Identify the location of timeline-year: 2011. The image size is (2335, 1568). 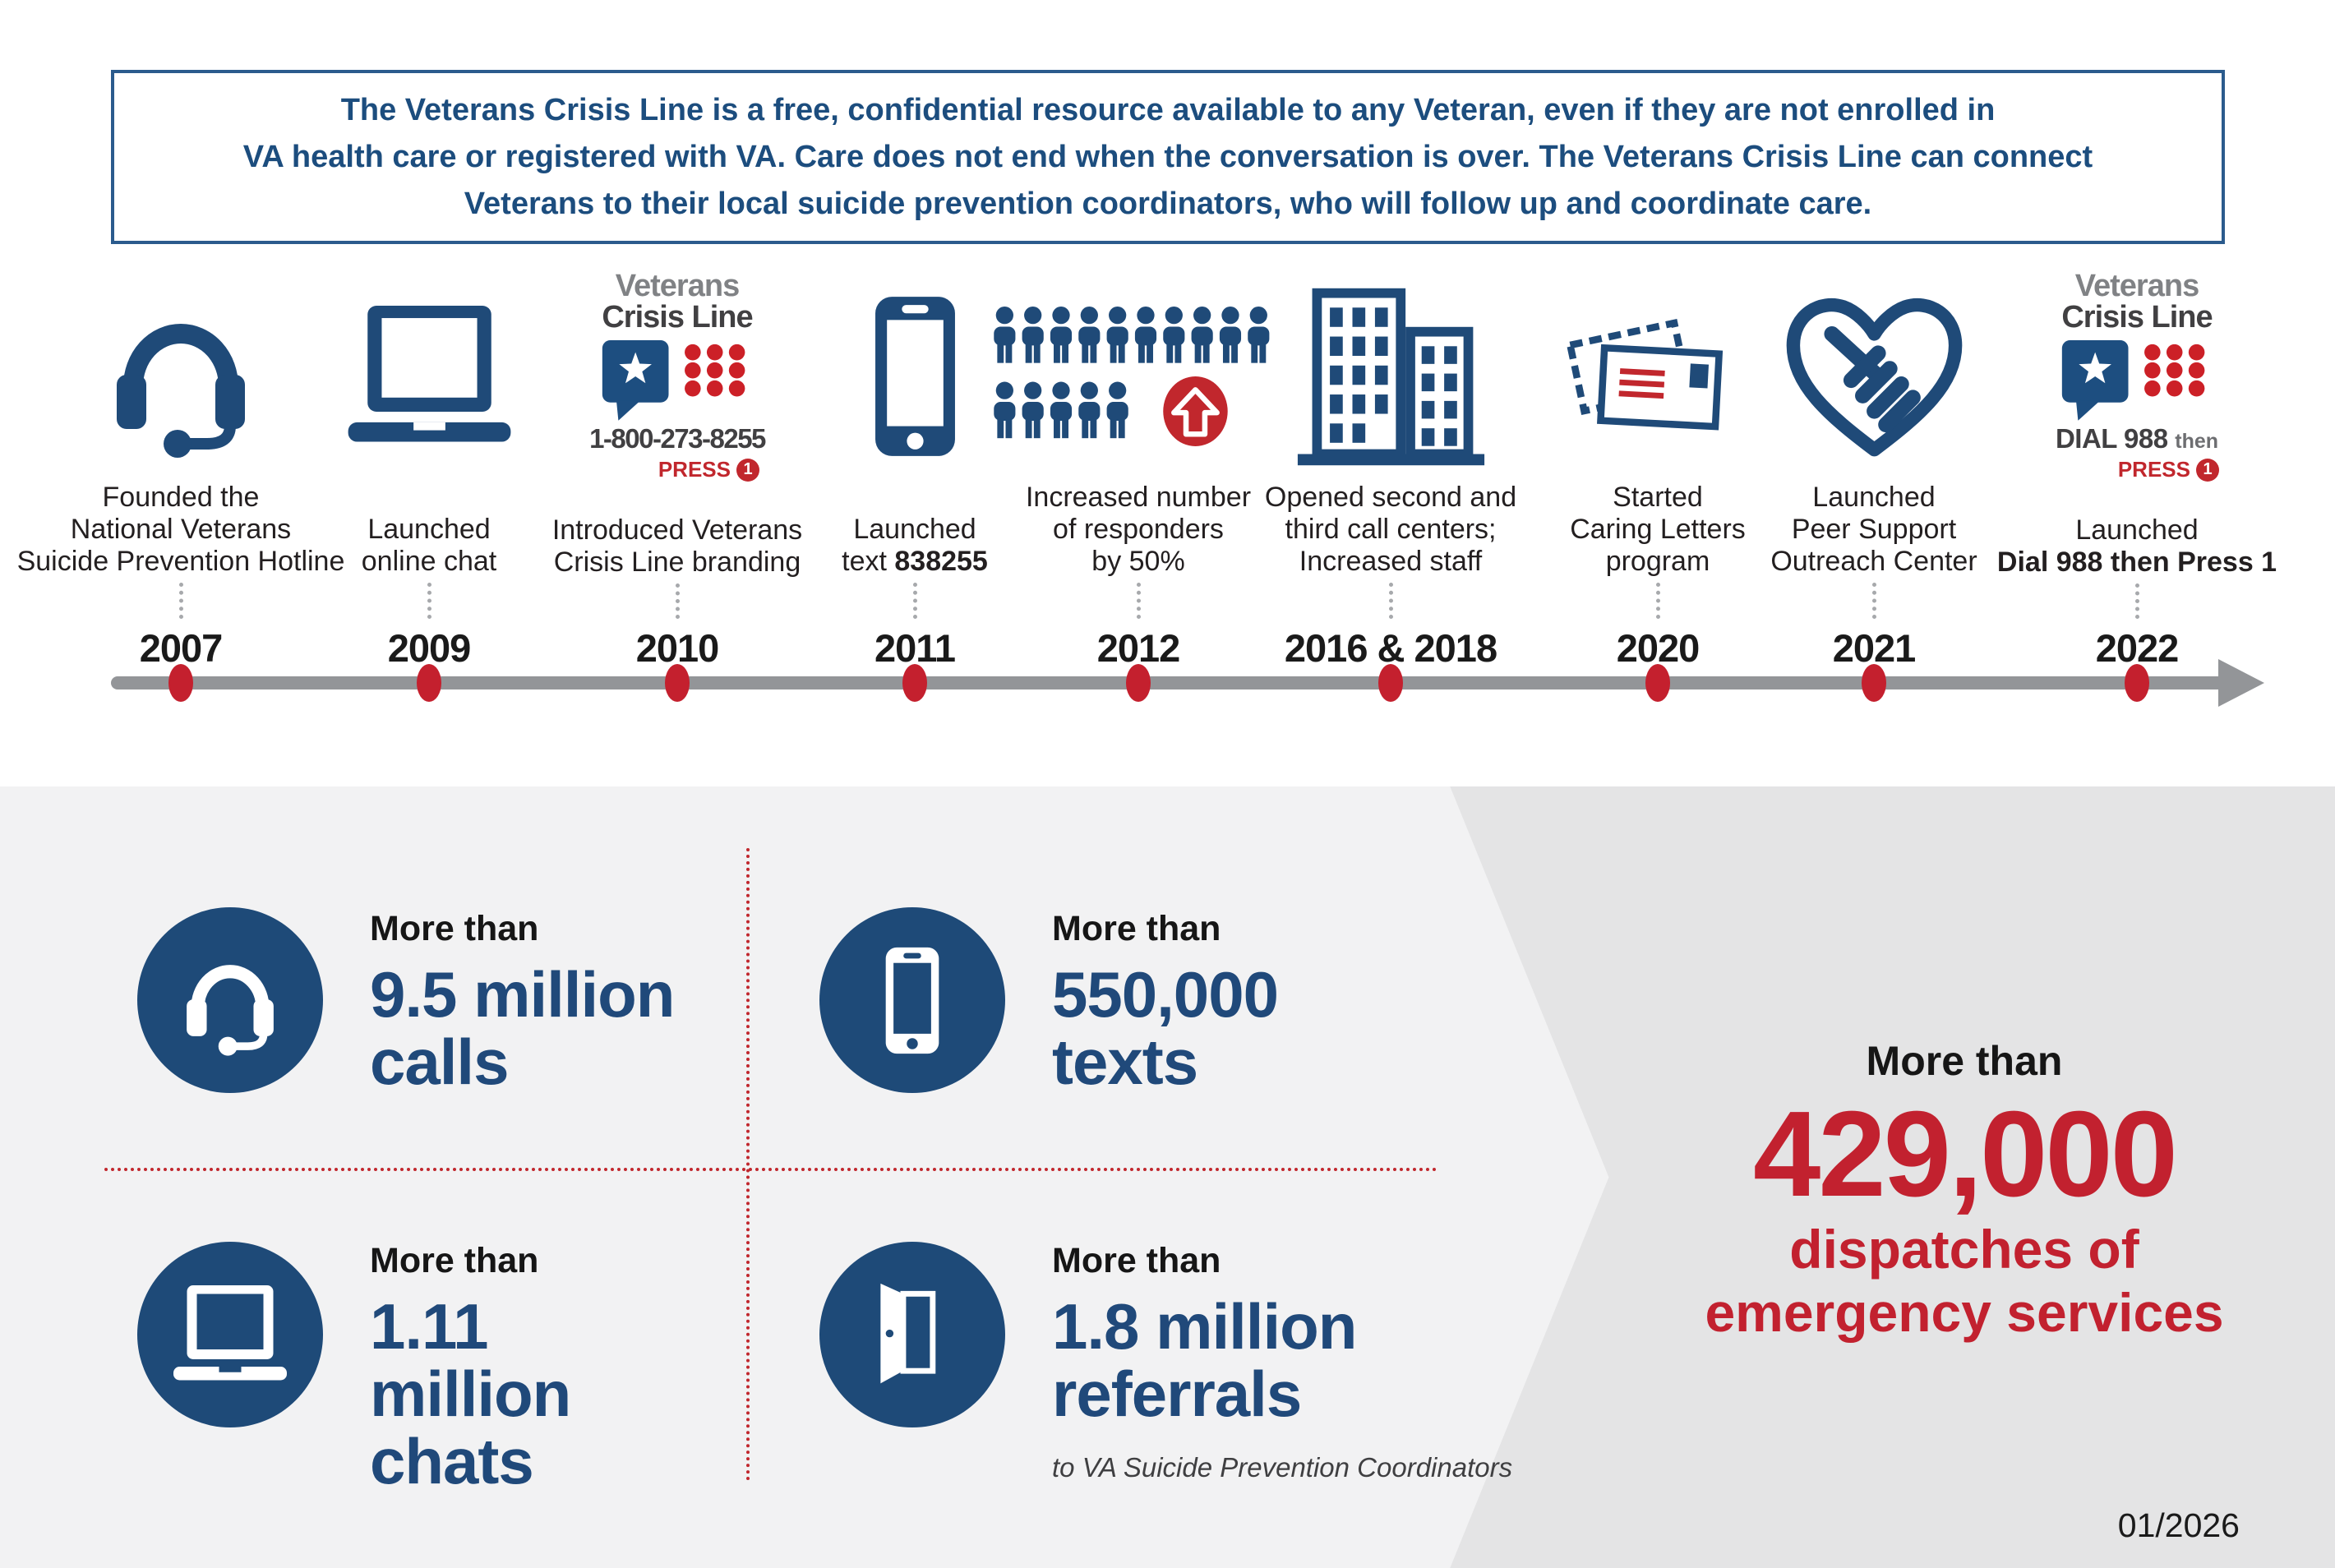
(915, 648).